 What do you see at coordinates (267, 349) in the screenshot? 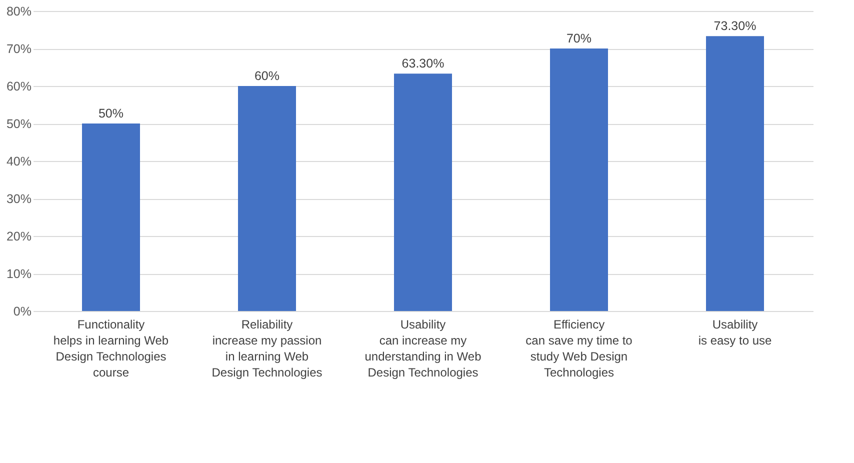
I see `x-tick-label: Reliability increase my passion in learning Web Design Technologies` at bounding box center [267, 349].